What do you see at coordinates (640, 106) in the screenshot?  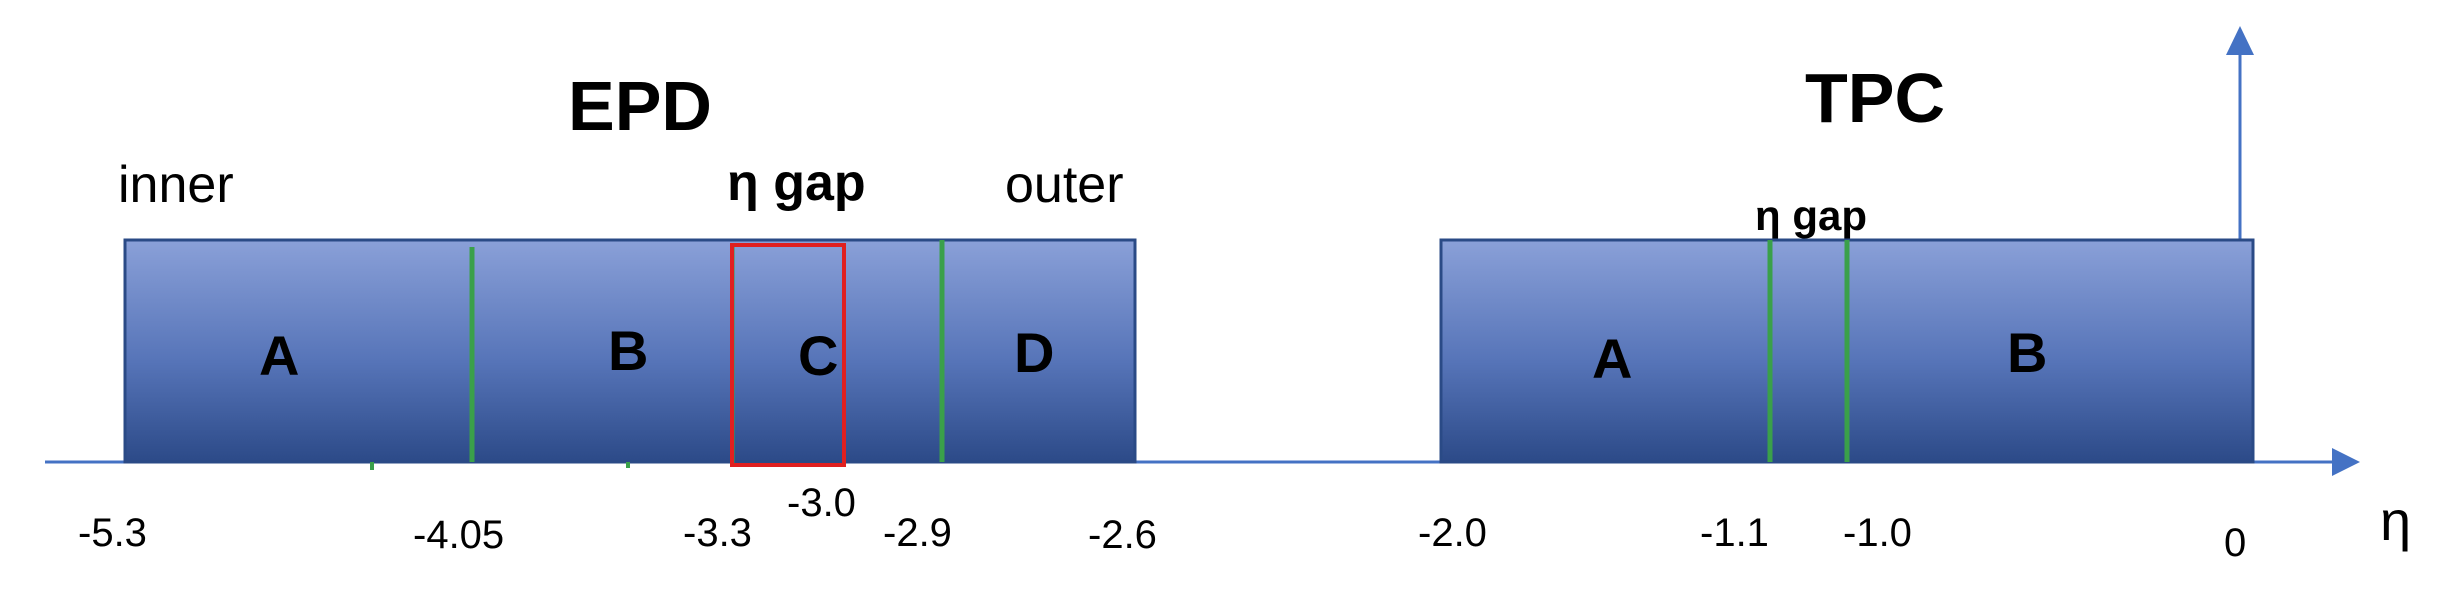 I see `epd-title: EPD` at bounding box center [640, 106].